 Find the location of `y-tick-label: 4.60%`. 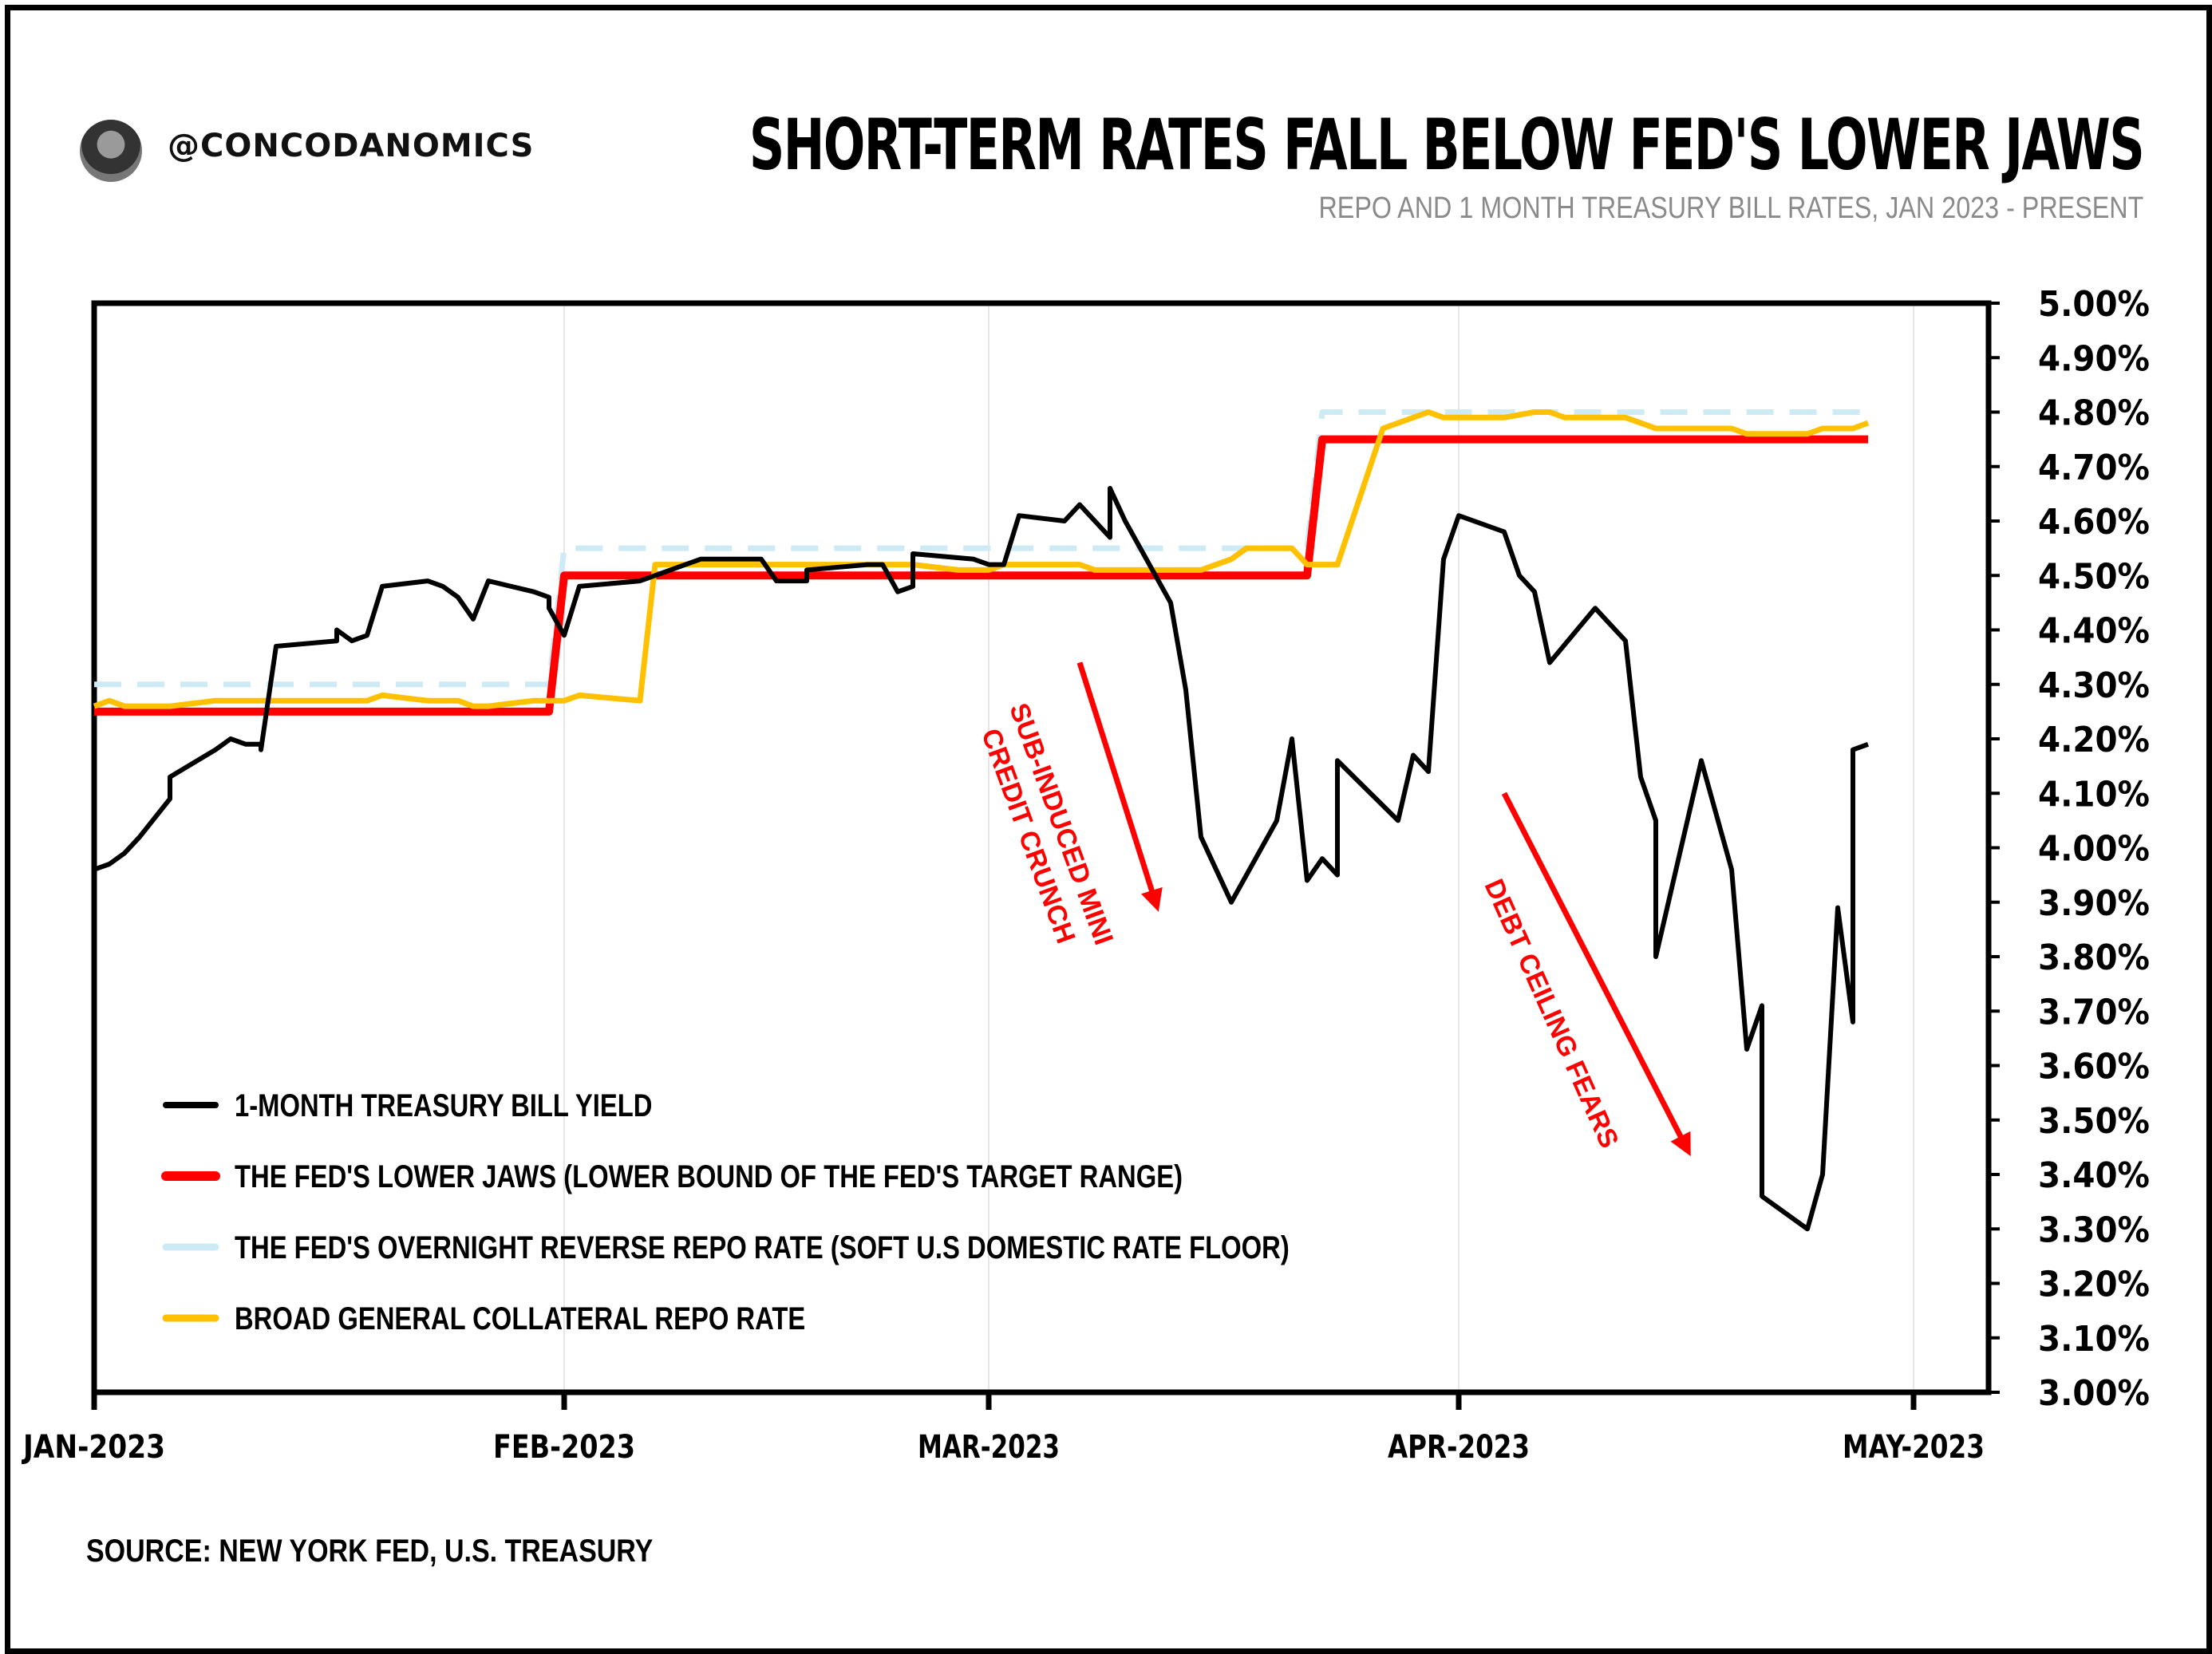

y-tick-label: 4.60% is located at coordinates (2094, 522).